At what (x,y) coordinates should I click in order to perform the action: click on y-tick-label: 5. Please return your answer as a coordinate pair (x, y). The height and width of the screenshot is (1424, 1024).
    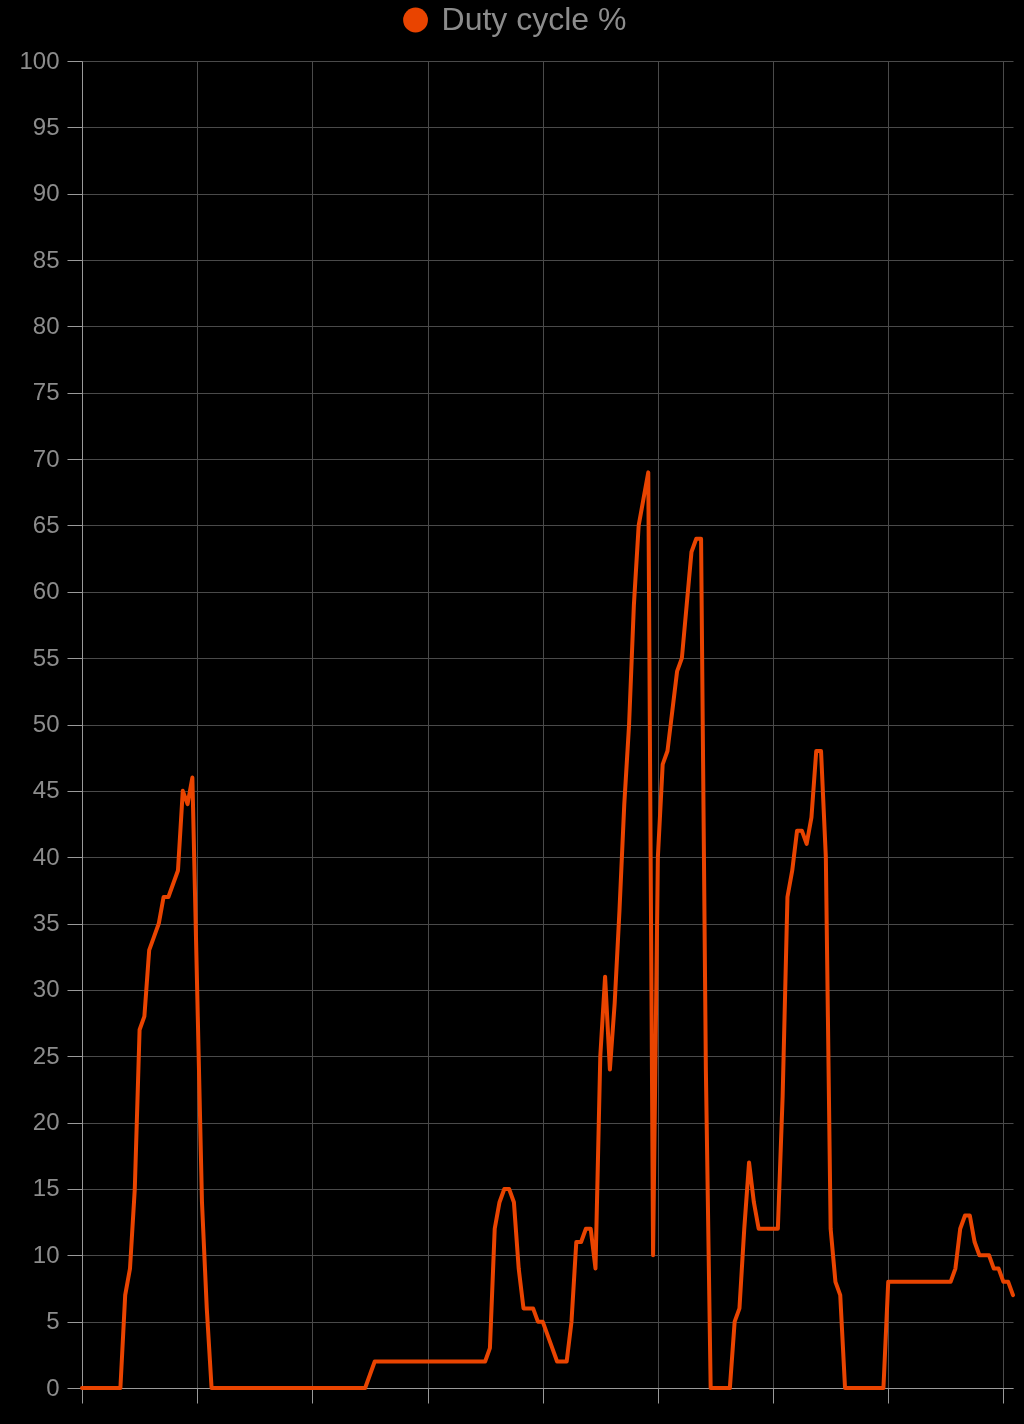
    Looking at the image, I should click on (53, 1321).